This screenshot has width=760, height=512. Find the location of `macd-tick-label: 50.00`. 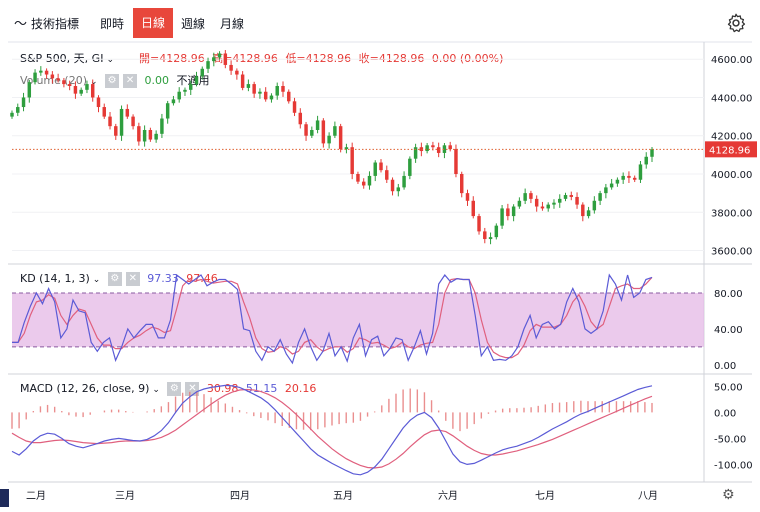

macd-tick-label: 50.00 is located at coordinates (728, 387).